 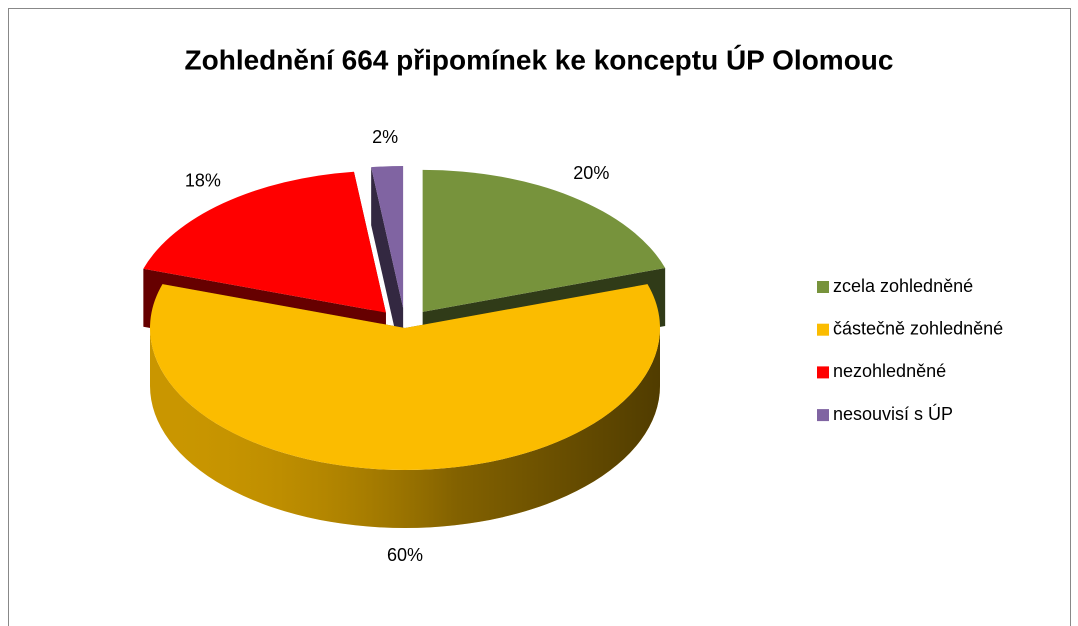 I want to click on data-label: 20%, so click(x=591, y=173).